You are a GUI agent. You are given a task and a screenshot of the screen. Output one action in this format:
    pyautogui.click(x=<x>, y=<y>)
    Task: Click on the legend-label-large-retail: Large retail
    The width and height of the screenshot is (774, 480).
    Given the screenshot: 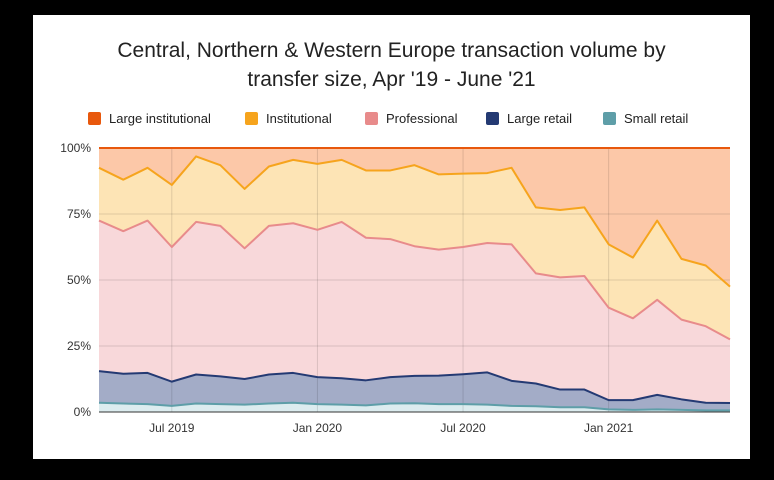 What is the action you would take?
    pyautogui.click(x=540, y=118)
    